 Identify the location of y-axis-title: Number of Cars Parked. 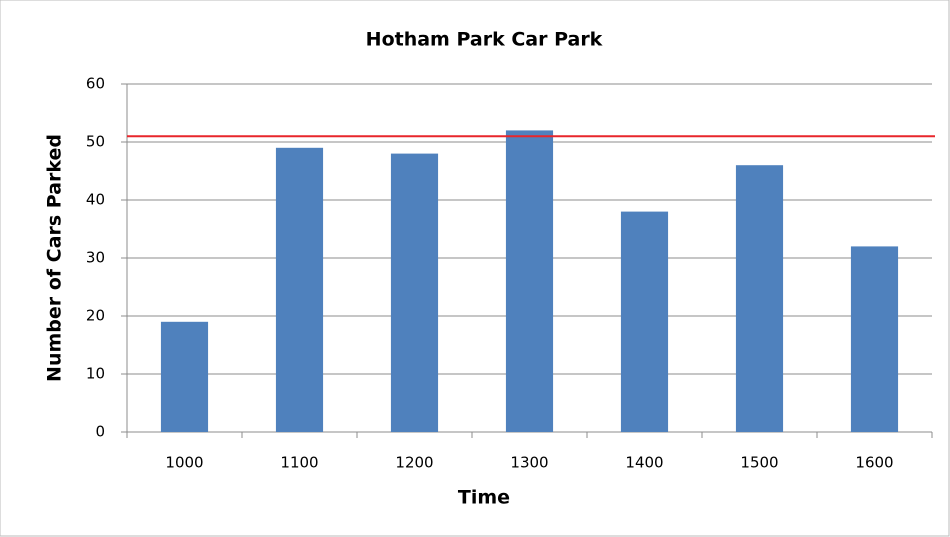
(55, 258).